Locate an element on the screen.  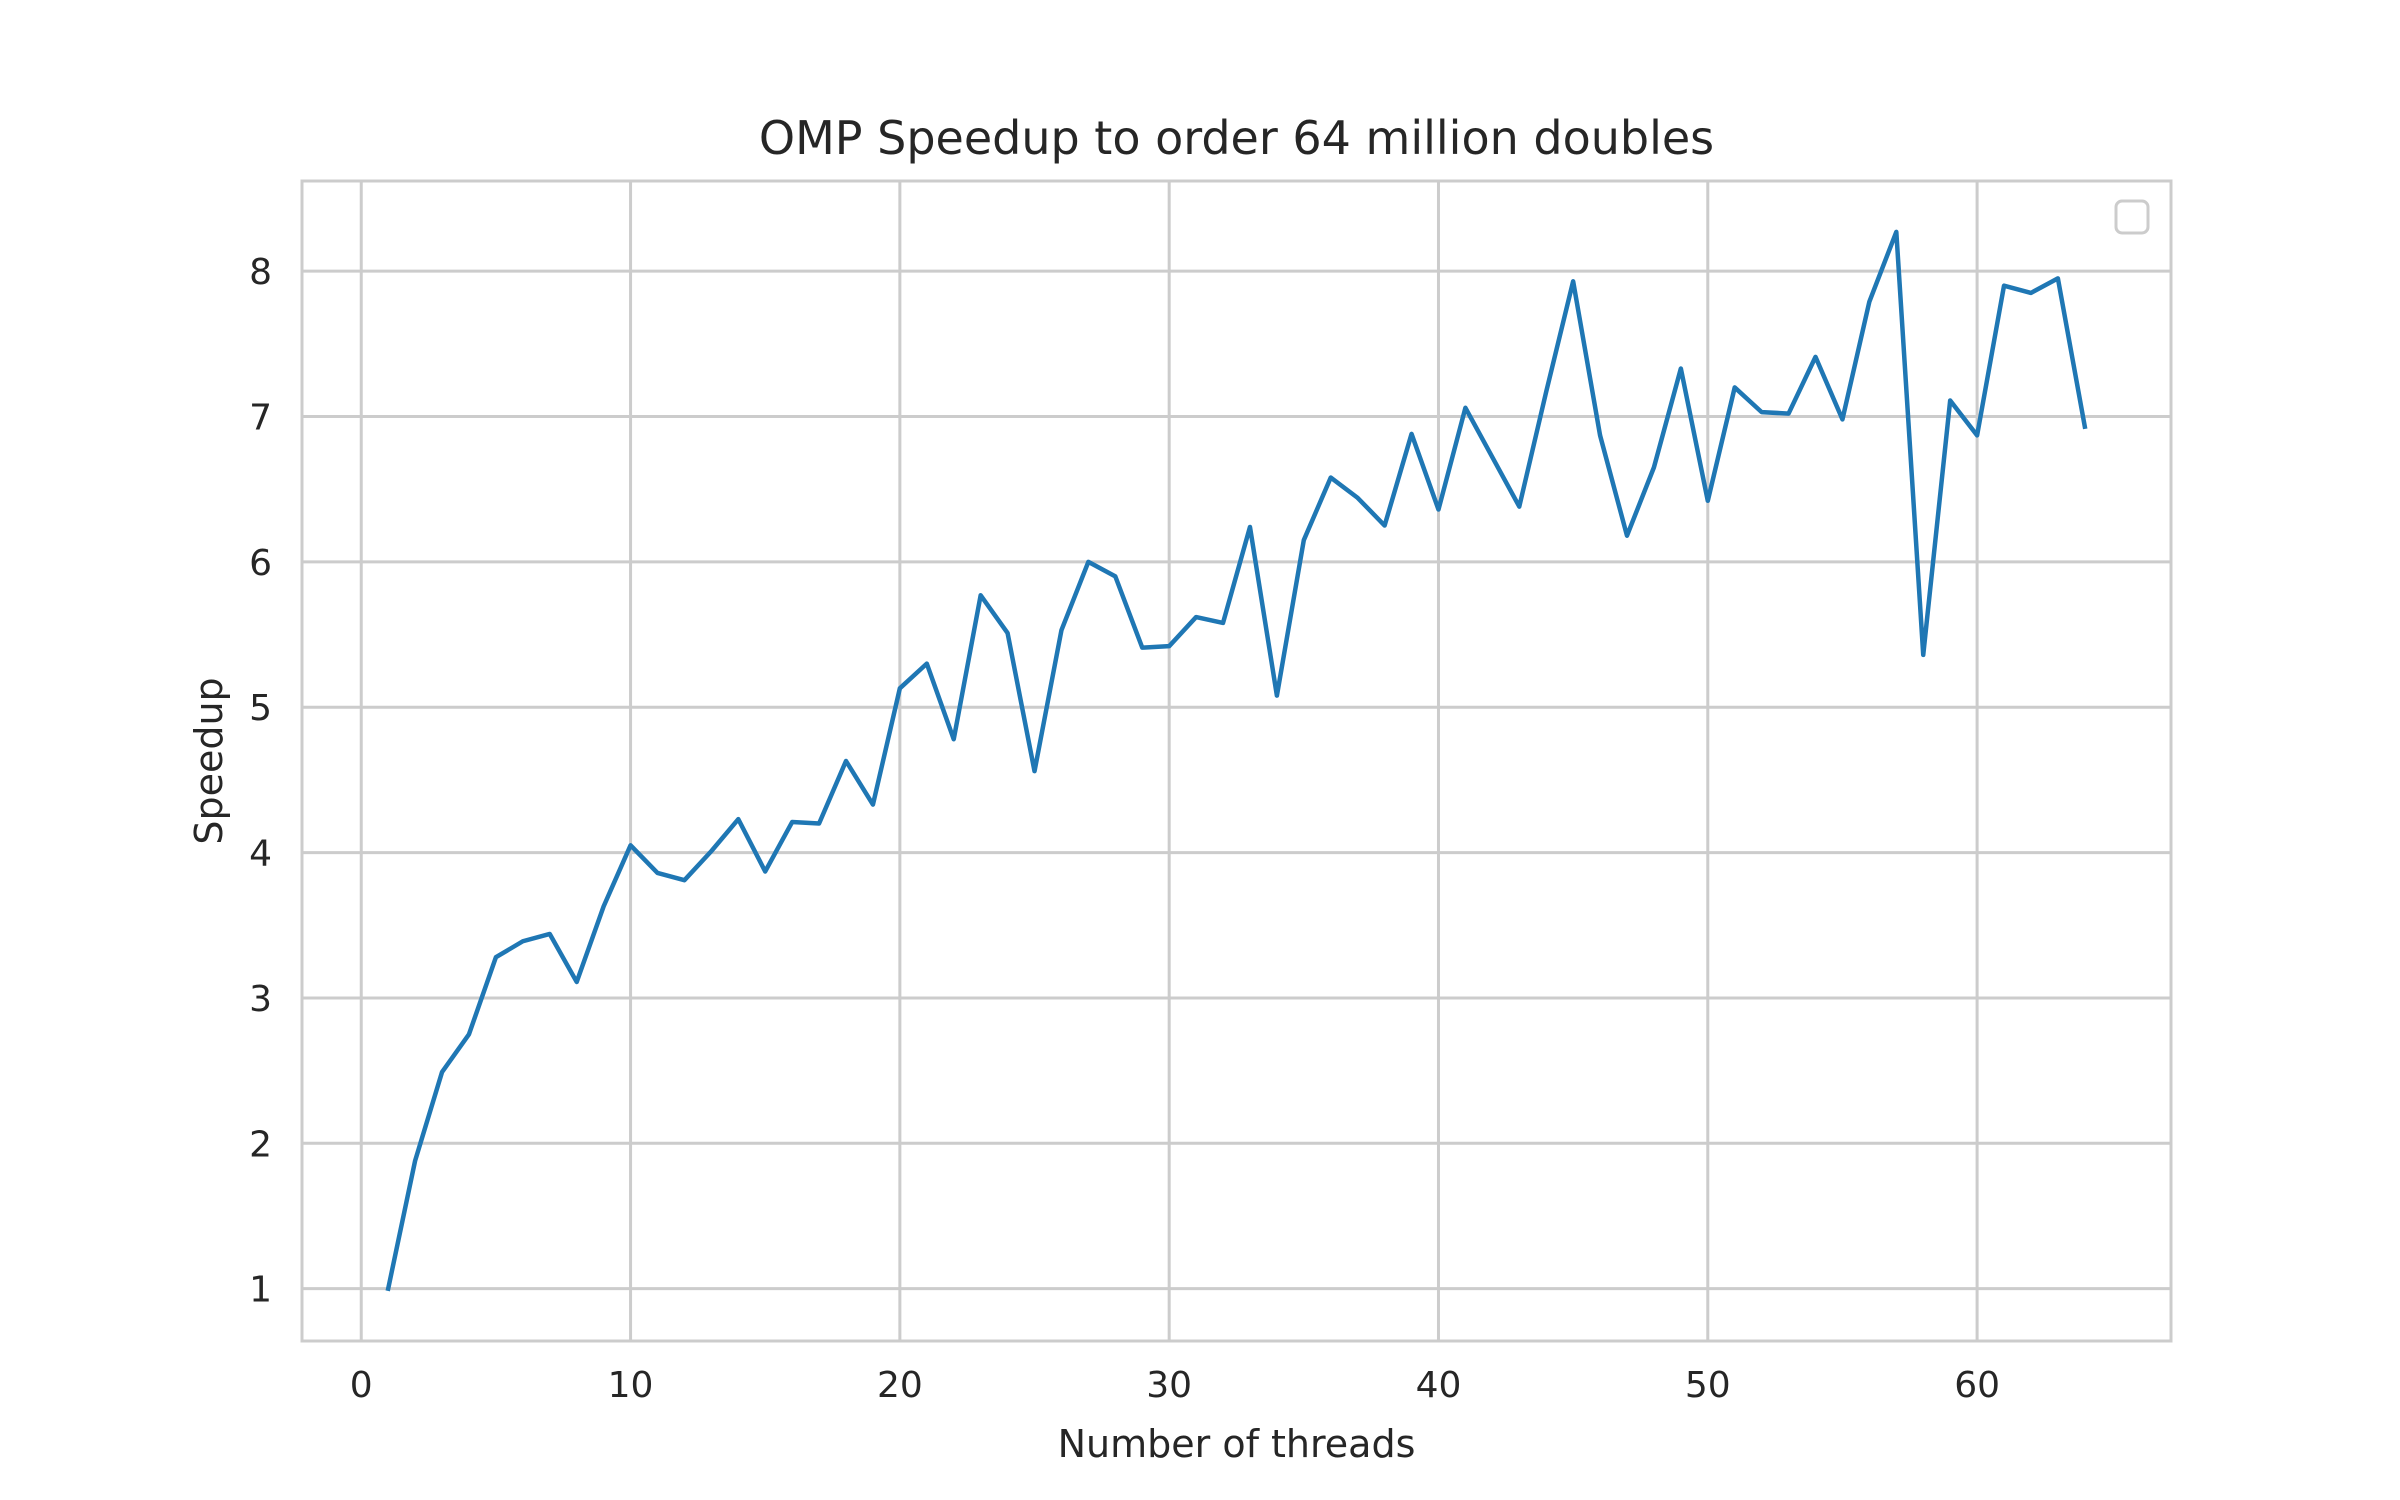
x-tick-label: 60 is located at coordinates (1977, 1385).